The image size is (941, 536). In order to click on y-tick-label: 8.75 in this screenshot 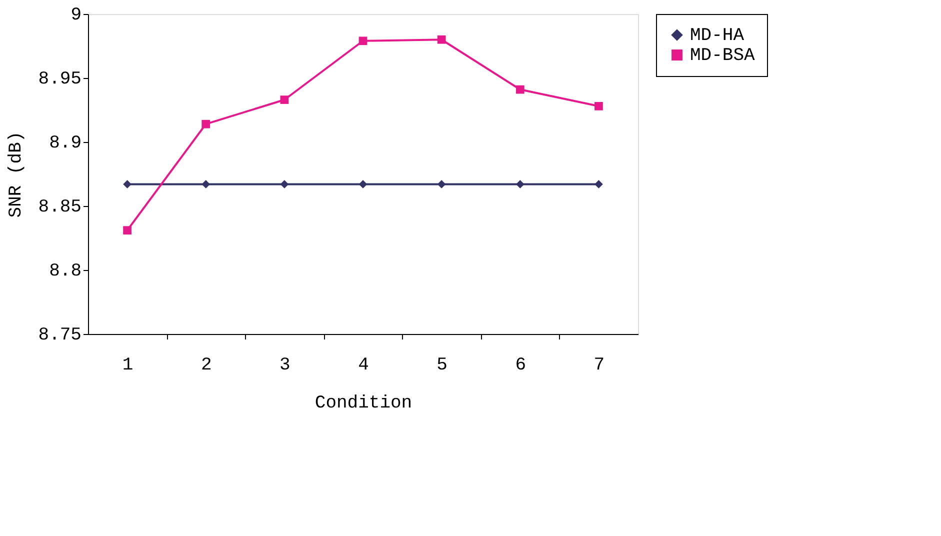, I will do `click(60, 336)`.